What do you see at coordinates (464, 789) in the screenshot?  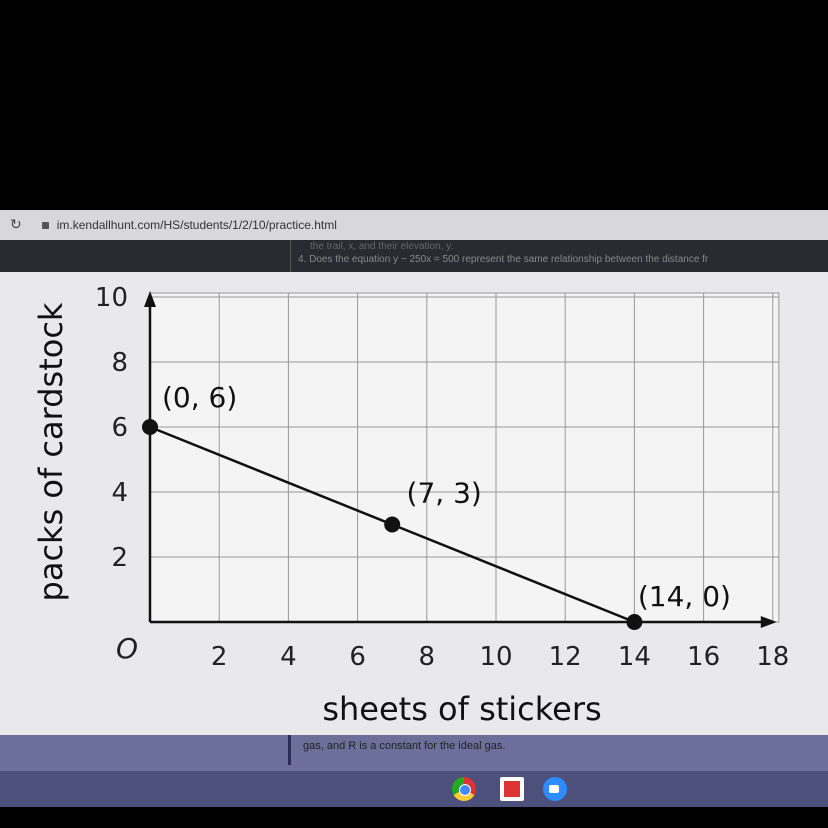 I see `chrome-icon` at bounding box center [464, 789].